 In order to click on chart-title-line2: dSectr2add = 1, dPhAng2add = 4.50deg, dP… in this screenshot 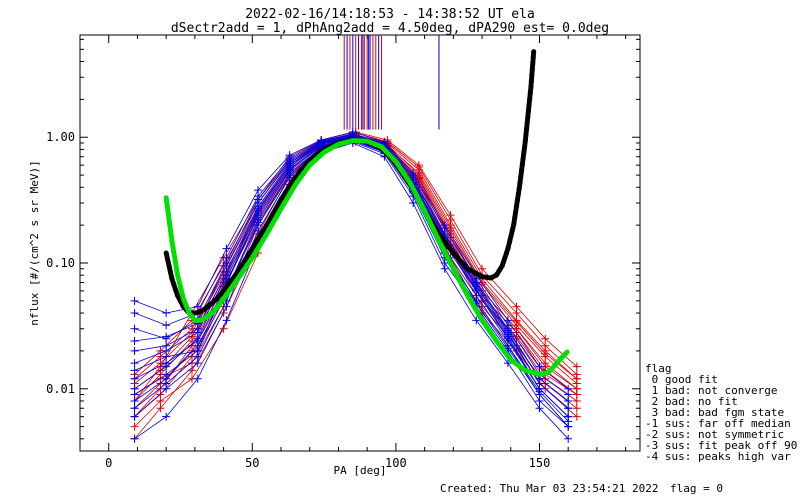, I will do `click(390, 28)`.